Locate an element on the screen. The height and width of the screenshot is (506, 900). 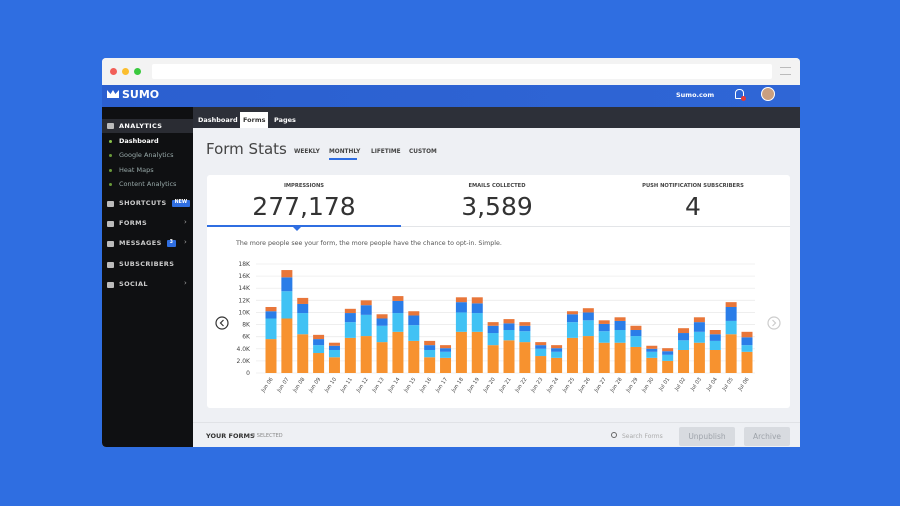
x-tick-label: Jul 02 is located at coordinates (680, 385).